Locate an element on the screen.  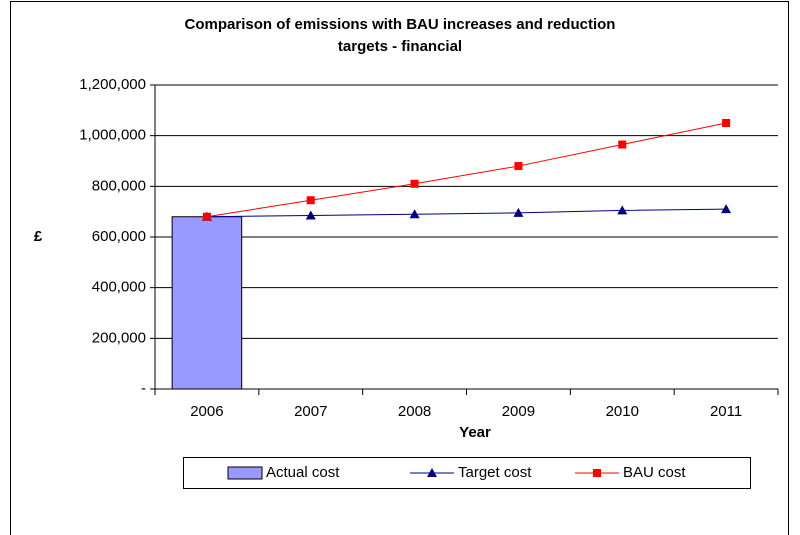
x-axis-title: Year is located at coordinates (475, 432).